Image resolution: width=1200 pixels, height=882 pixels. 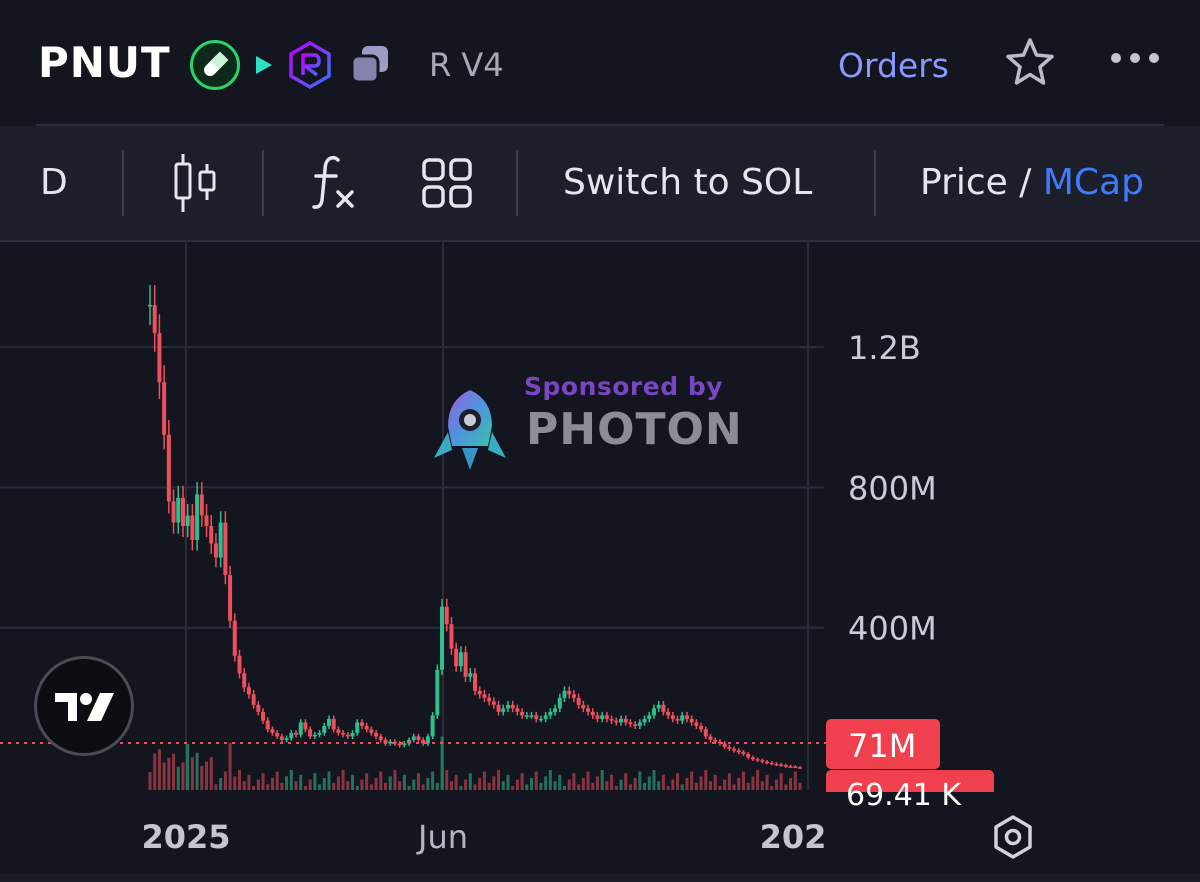 What do you see at coordinates (333, 182) in the screenshot?
I see `indicators-fx-icon` at bounding box center [333, 182].